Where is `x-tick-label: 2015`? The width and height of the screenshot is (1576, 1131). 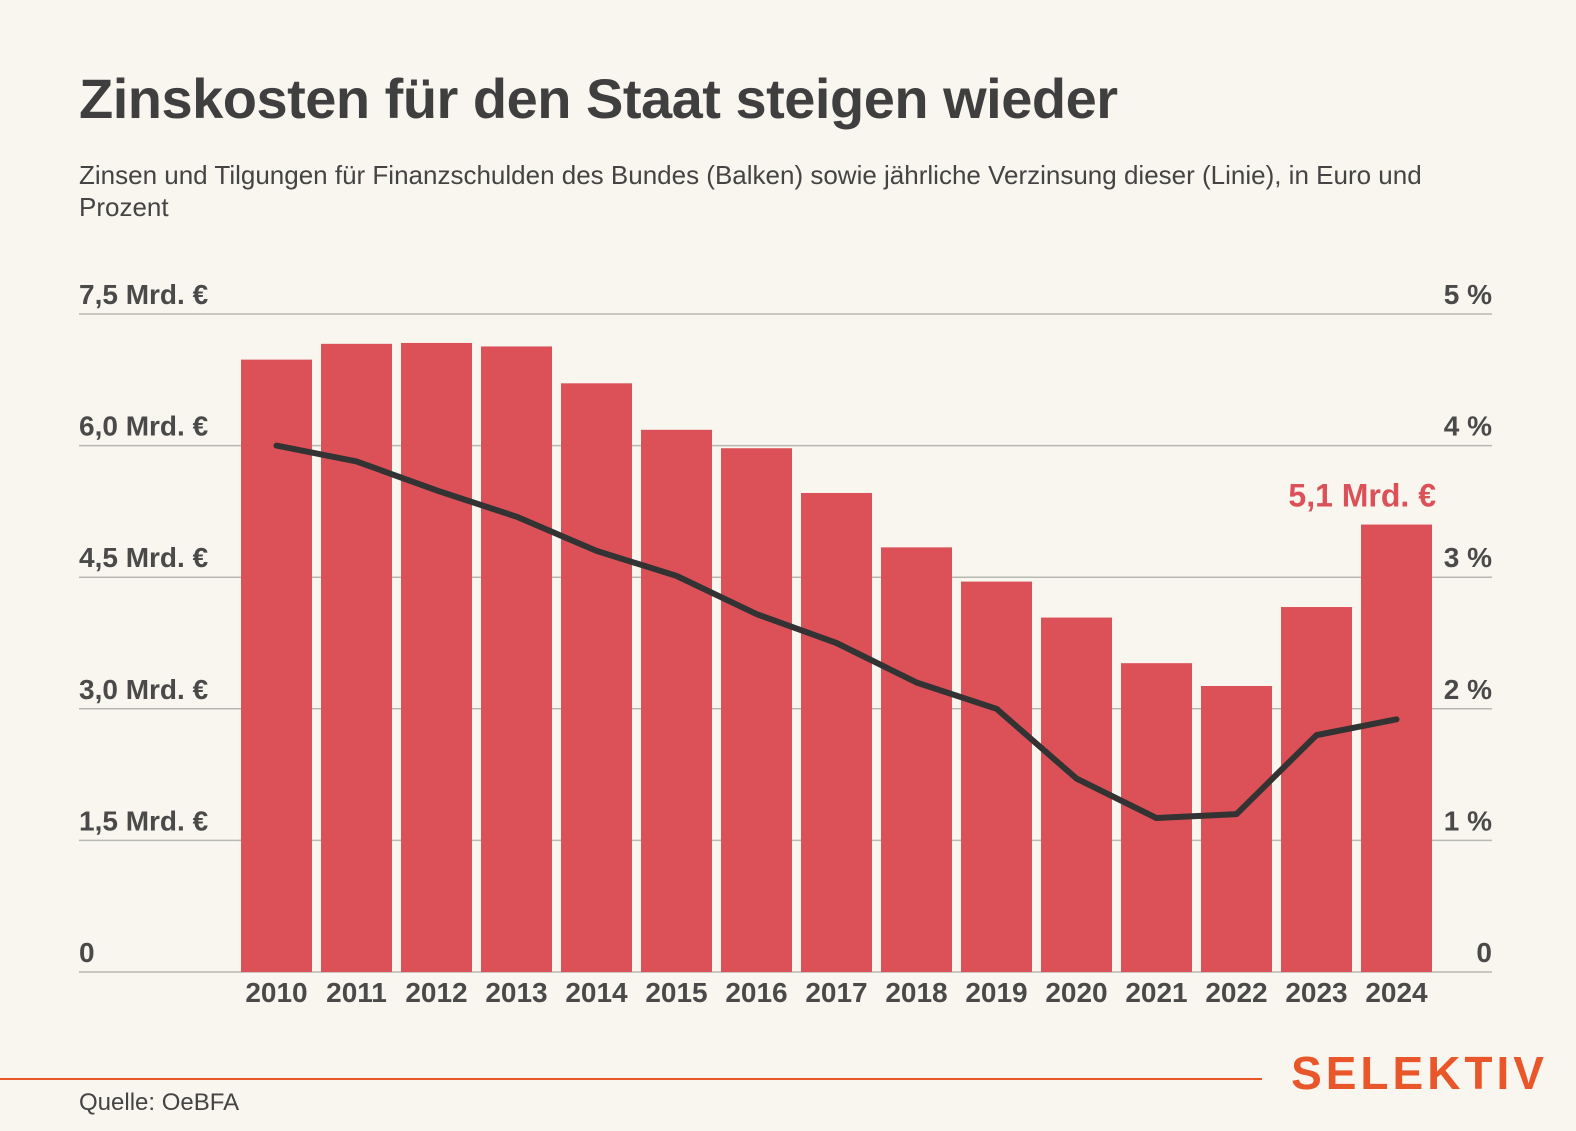
x-tick-label: 2015 is located at coordinates (676, 992).